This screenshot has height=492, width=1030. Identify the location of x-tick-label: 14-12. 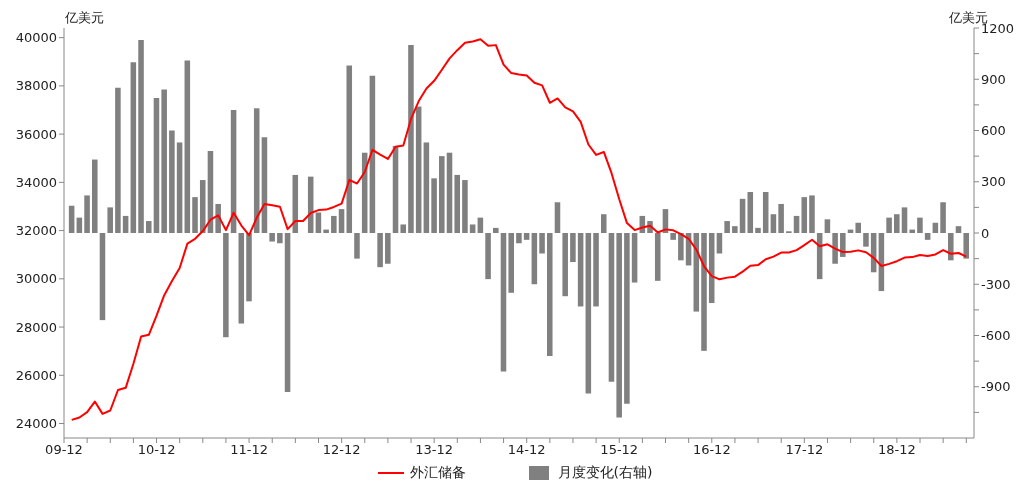
(526, 450).